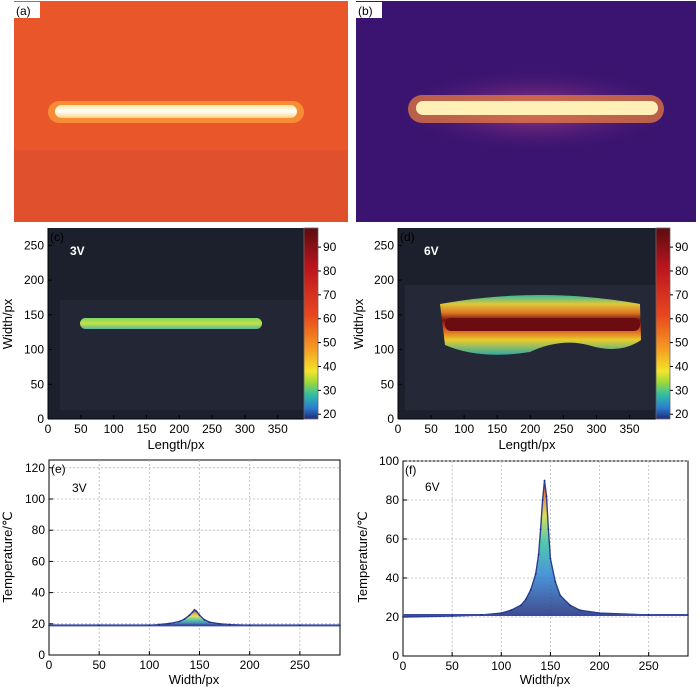  Describe the element at coordinates (171, 323) in the screenshot. I see `heatmap-c-hot-band` at that location.